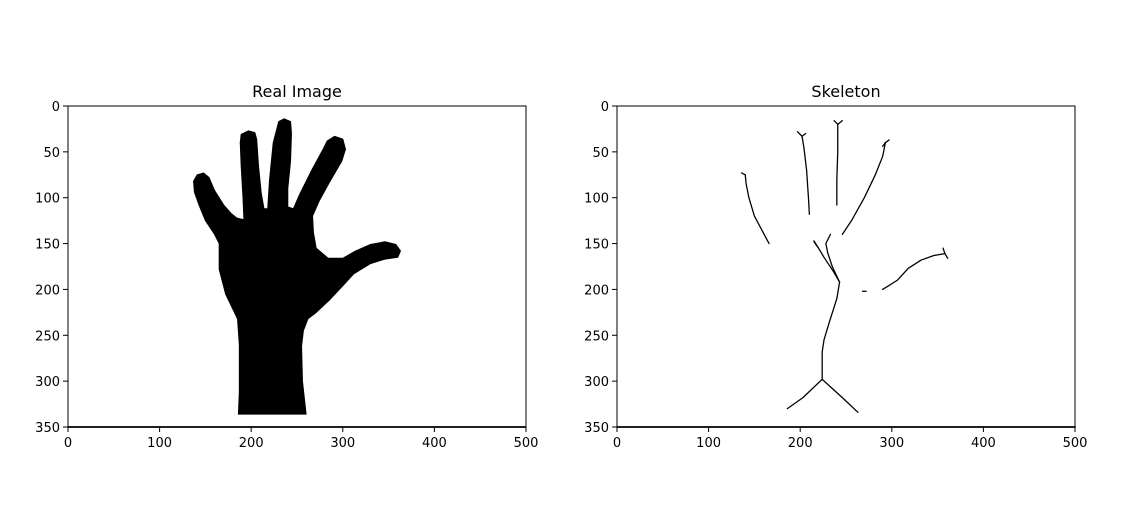 The width and height of the screenshot is (1130, 518). I want to click on hand-silhouette-fill, so click(297, 266).